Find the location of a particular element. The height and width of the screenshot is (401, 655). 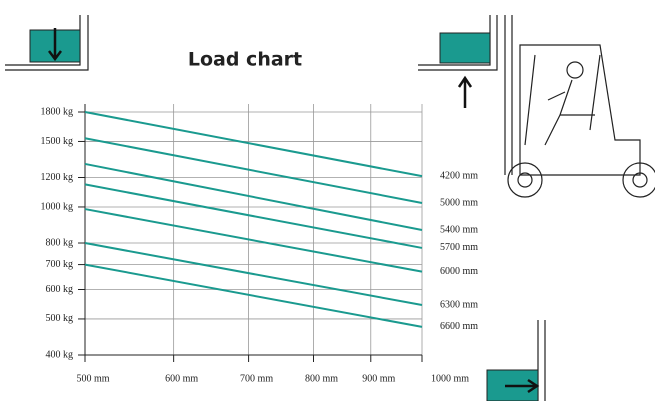

y-tick-label: 600 kg is located at coordinates (60, 289).